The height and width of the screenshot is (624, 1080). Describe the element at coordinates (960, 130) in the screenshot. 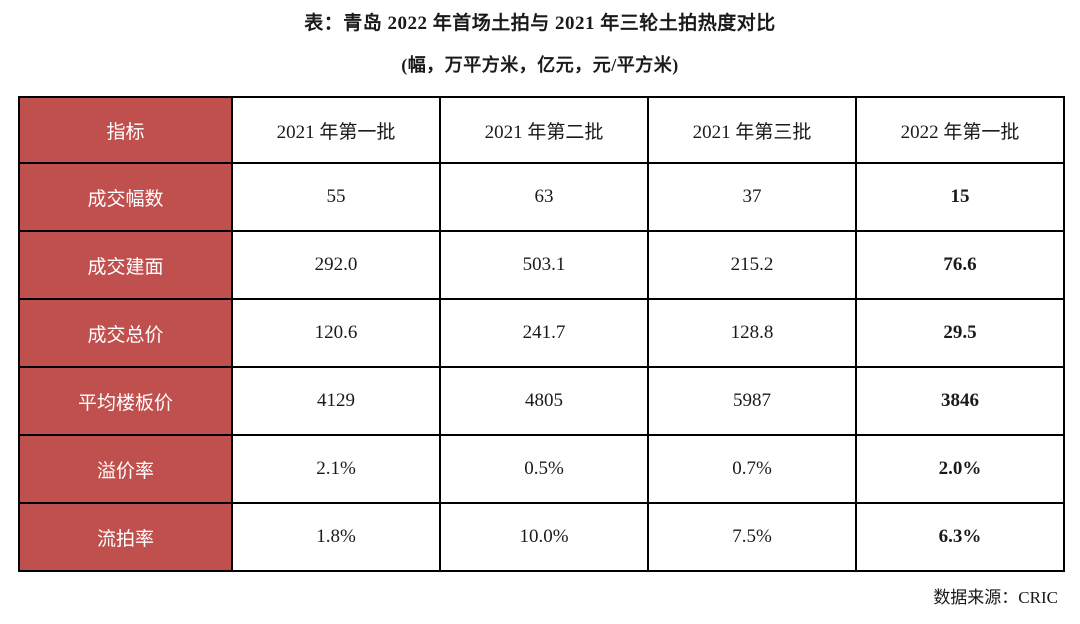

I see `header-cell-2022-batch1: 2022 年第一批` at that location.